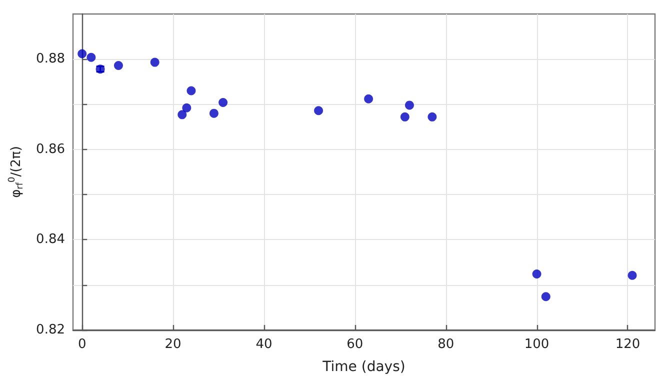 The image size is (665, 388). Describe the element at coordinates (627, 344) in the screenshot. I see `x-tick-label: 120` at that location.